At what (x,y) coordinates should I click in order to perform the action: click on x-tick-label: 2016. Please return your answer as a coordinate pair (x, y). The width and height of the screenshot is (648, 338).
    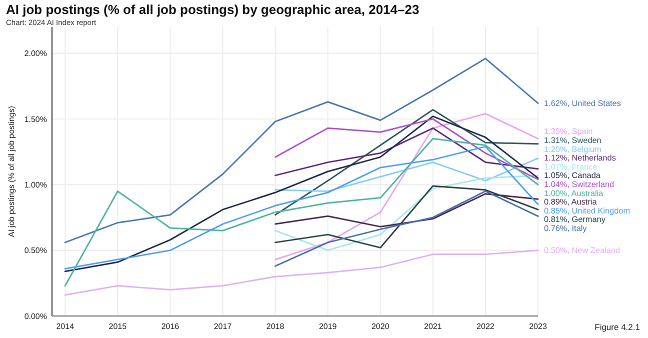
    Looking at the image, I should click on (170, 326).